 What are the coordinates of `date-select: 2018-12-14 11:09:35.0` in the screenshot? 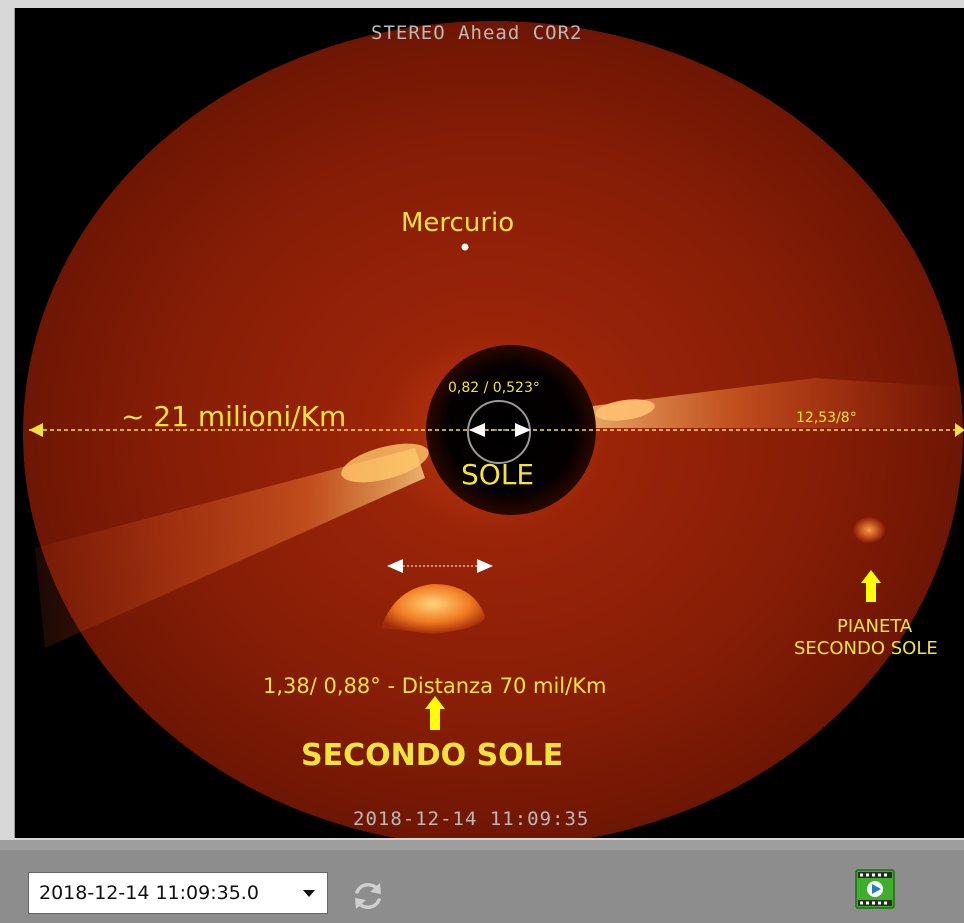 It's located at (178, 893).